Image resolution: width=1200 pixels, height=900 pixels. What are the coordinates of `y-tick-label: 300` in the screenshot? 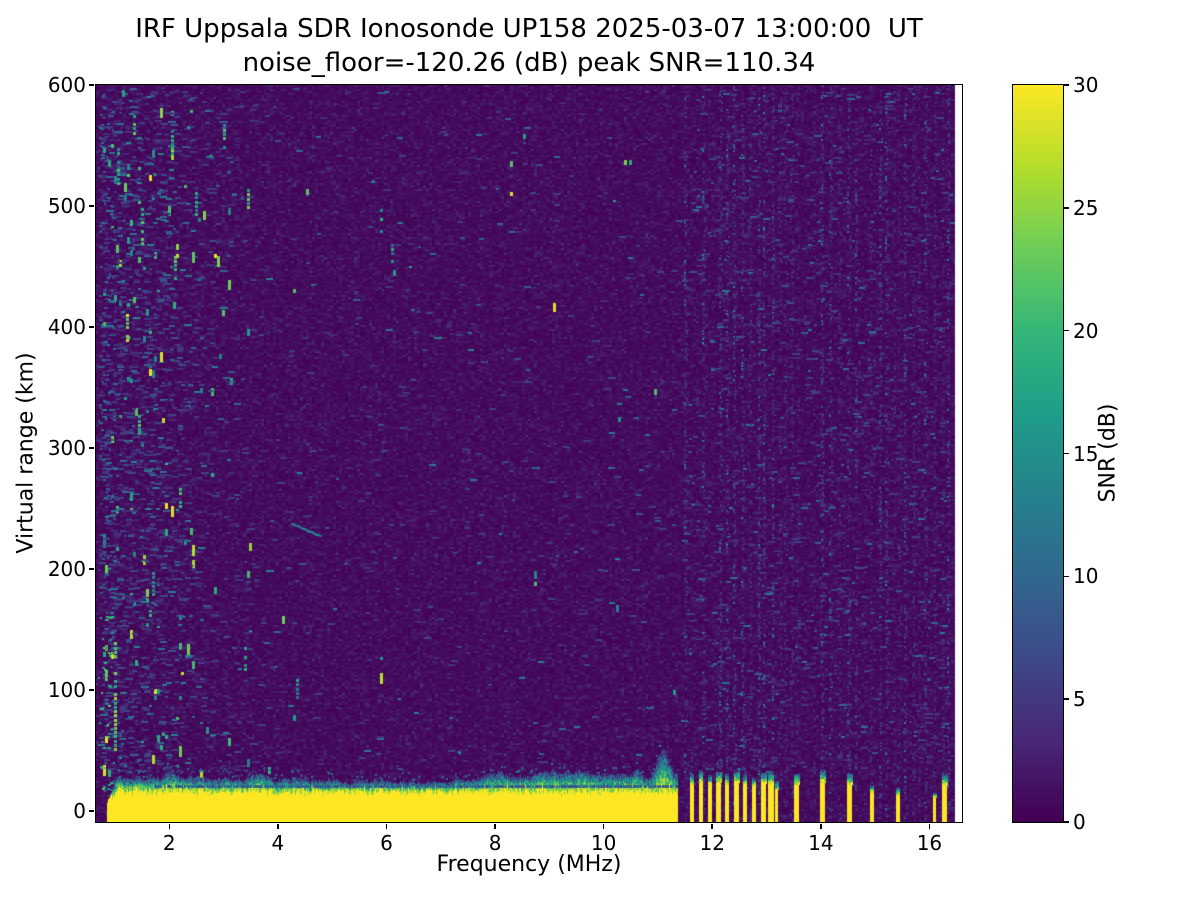 It's located at (66, 448).